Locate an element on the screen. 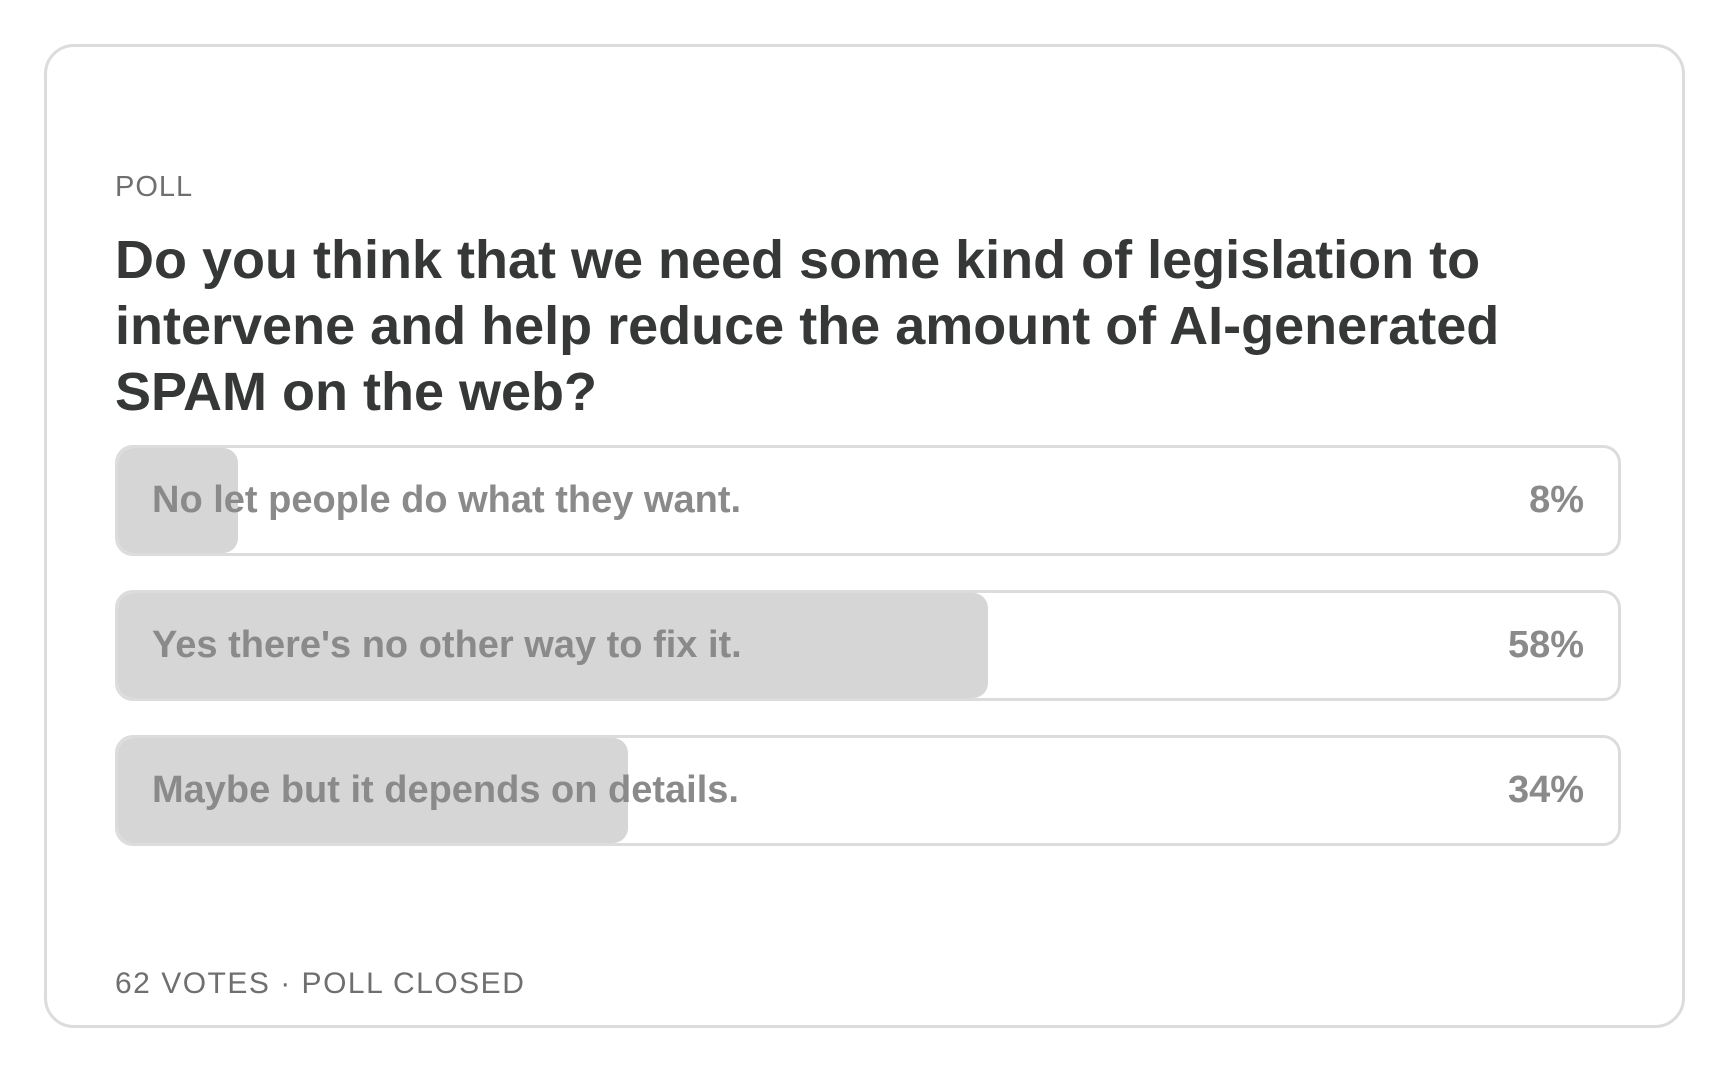  option-text: Yes there's no other way to fix it. is located at coordinates (447, 645).